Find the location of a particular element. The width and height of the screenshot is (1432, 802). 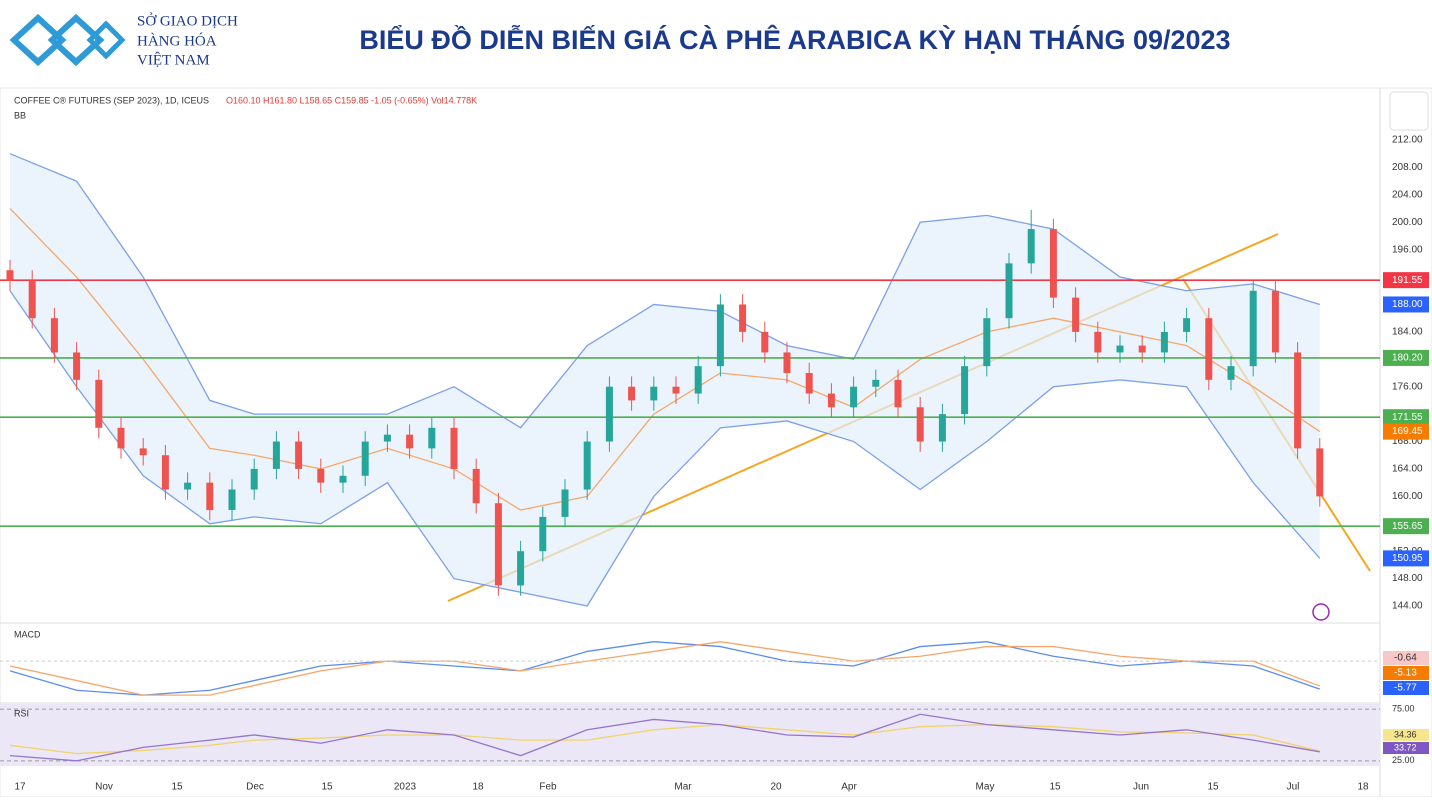

macd-tag-label: -5.77 is located at coordinates (1405, 688).